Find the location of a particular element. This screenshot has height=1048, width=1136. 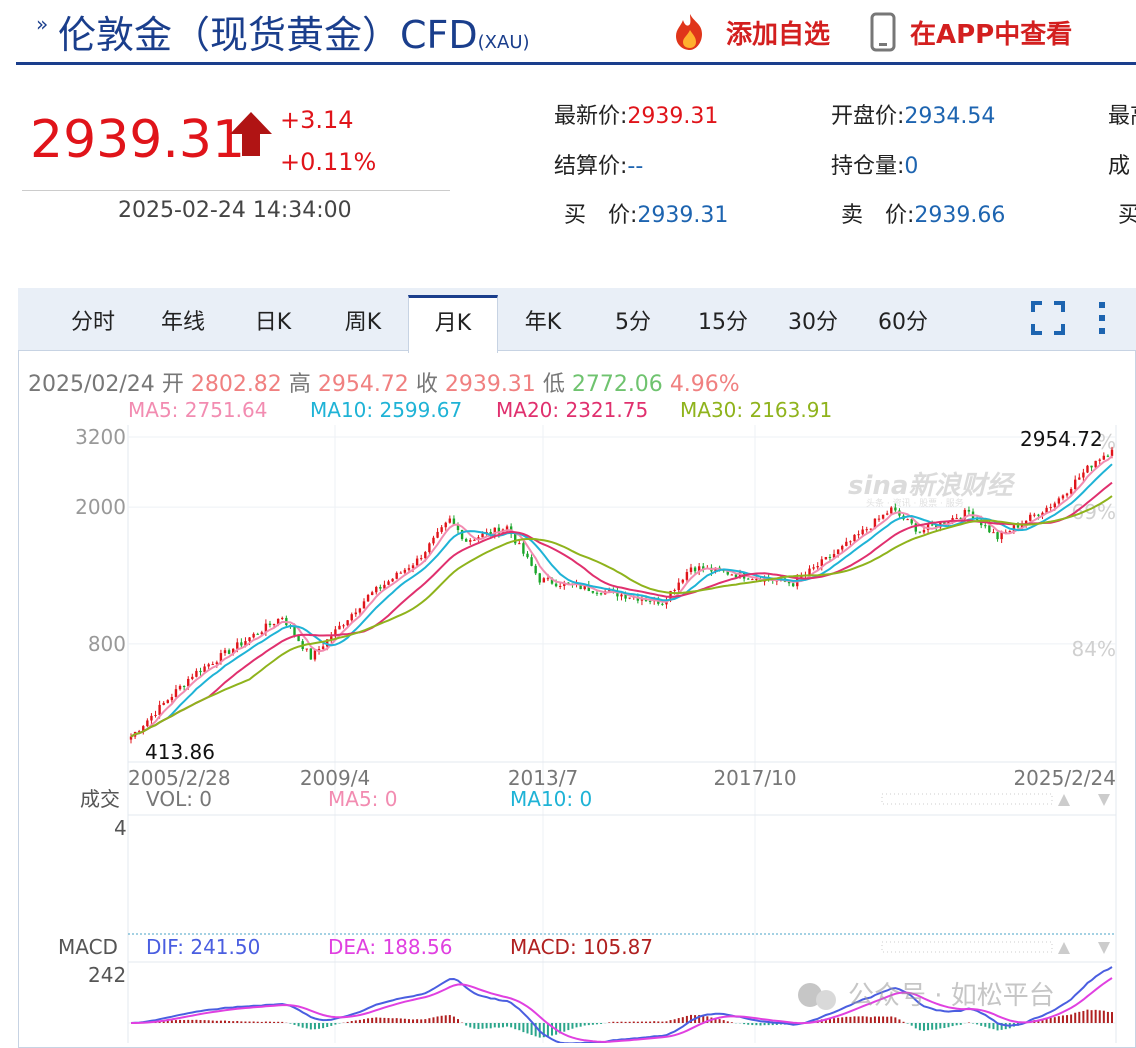

period-tab-bar is located at coordinates (577, 319).